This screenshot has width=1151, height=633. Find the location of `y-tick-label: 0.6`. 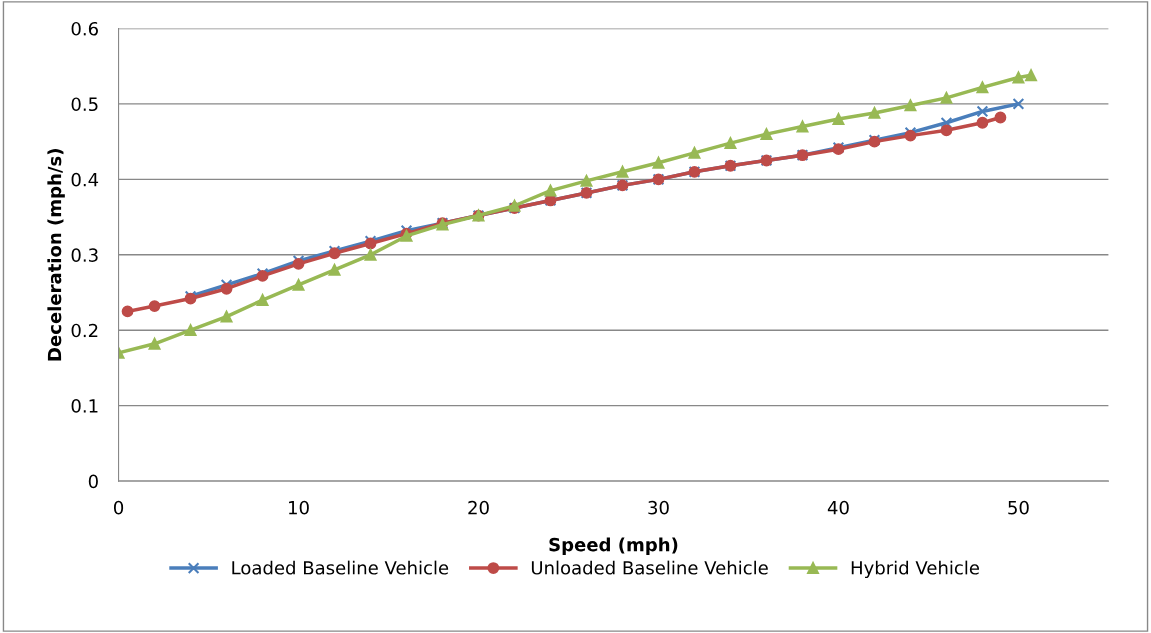

y-tick-label: 0.6 is located at coordinates (84, 28).